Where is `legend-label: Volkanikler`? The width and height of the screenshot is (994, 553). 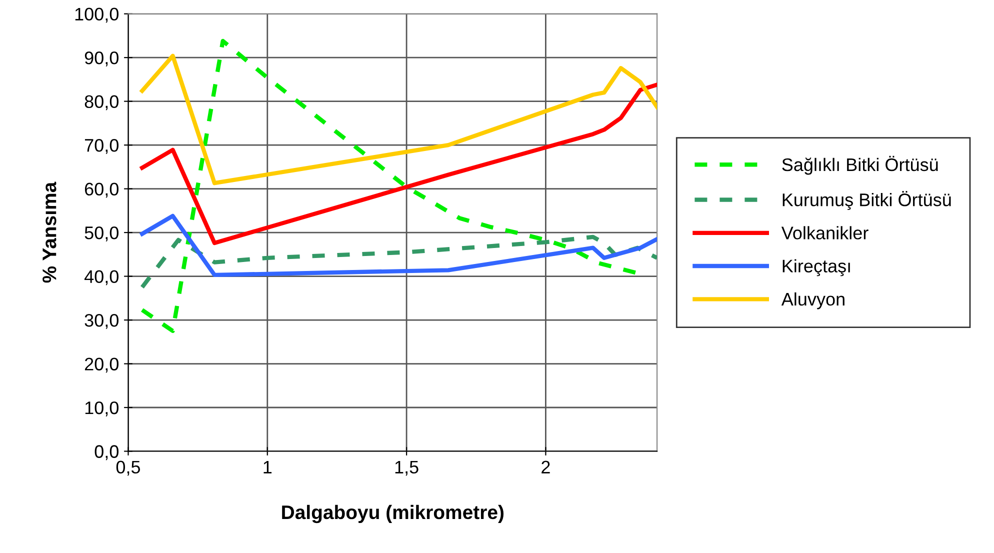 legend-label: Volkanikler is located at coordinates (824, 233).